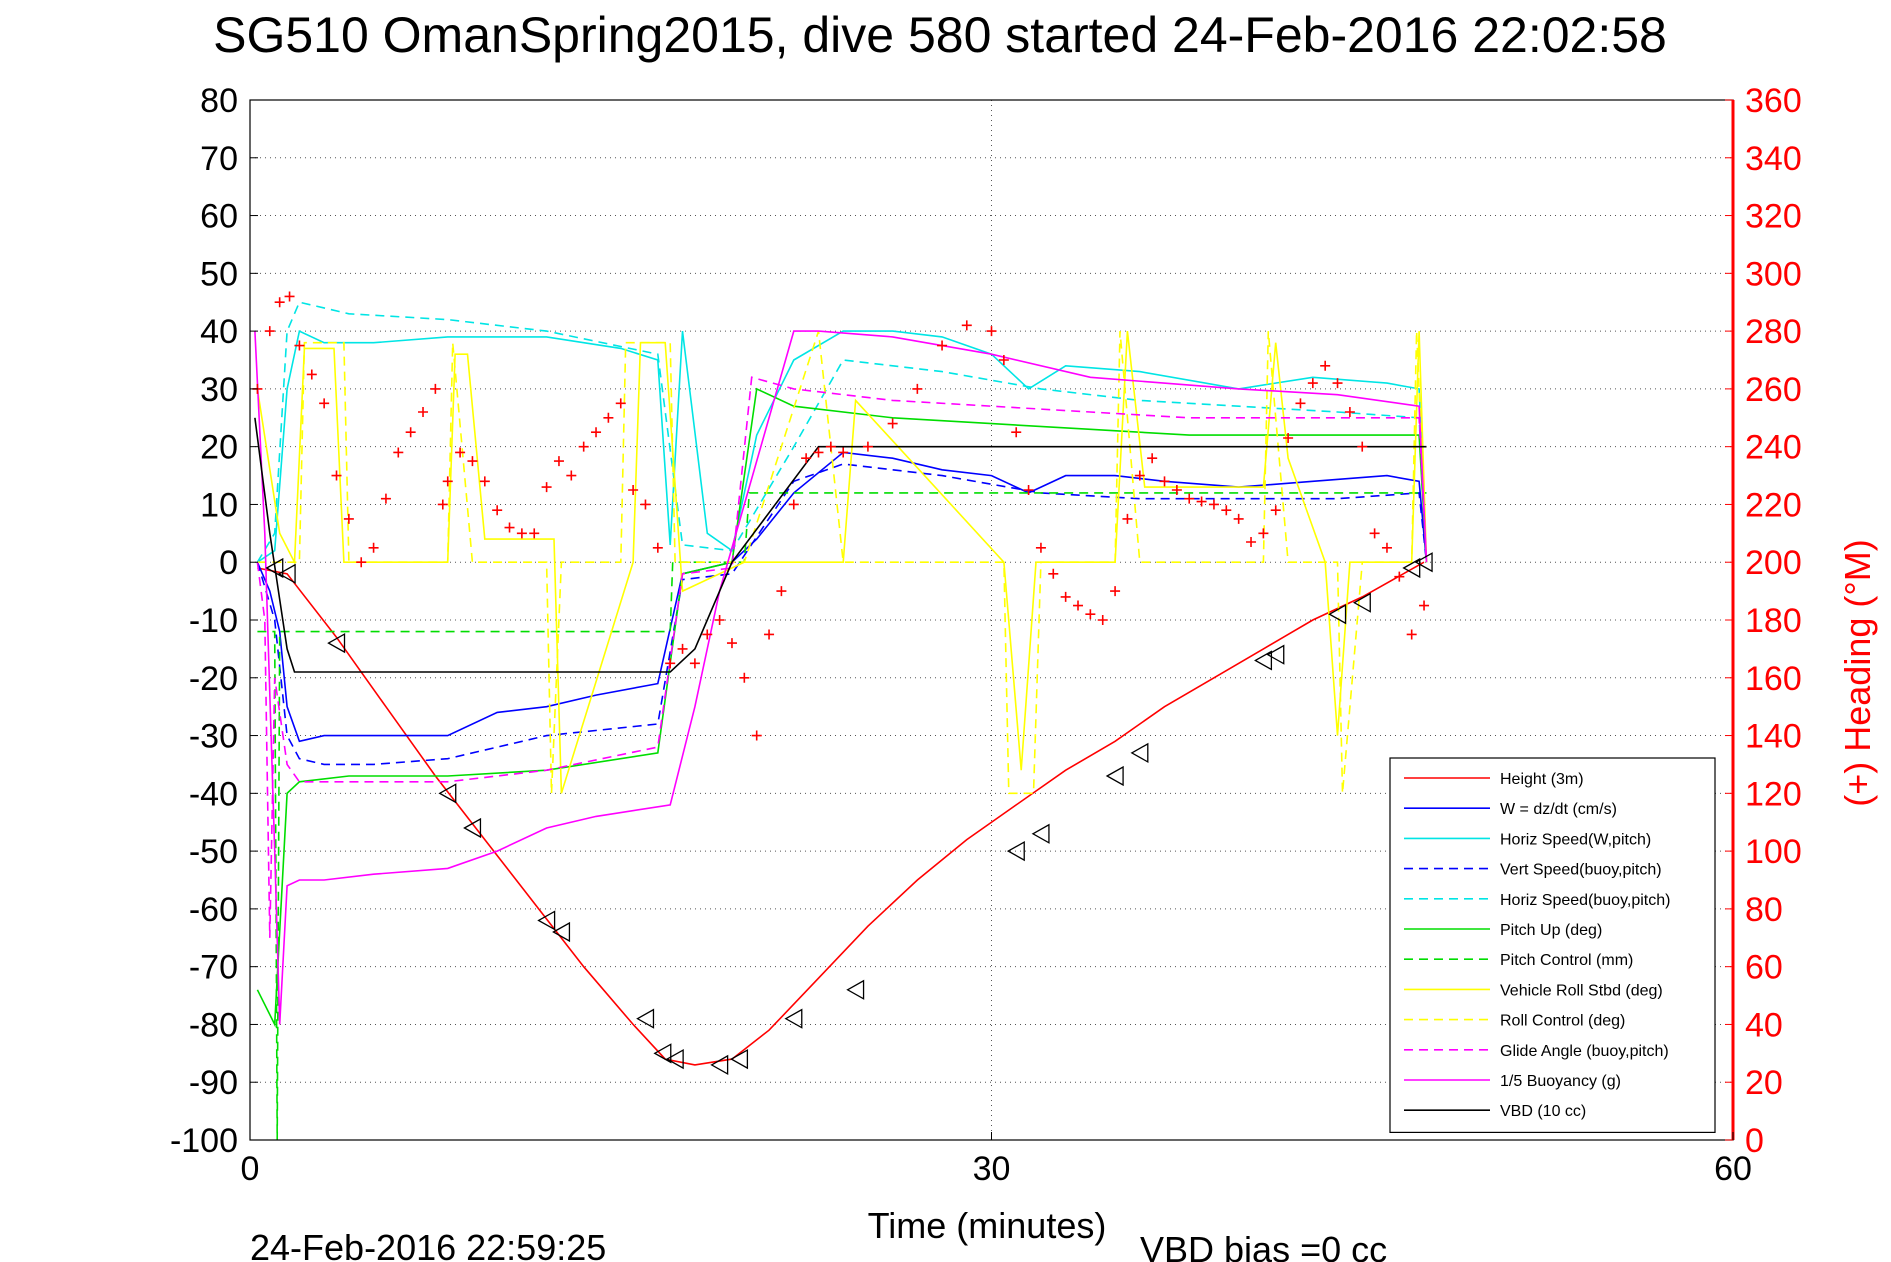 The image size is (1891, 1262). I want to click on y2-tick-label: 320, so click(1773, 217).